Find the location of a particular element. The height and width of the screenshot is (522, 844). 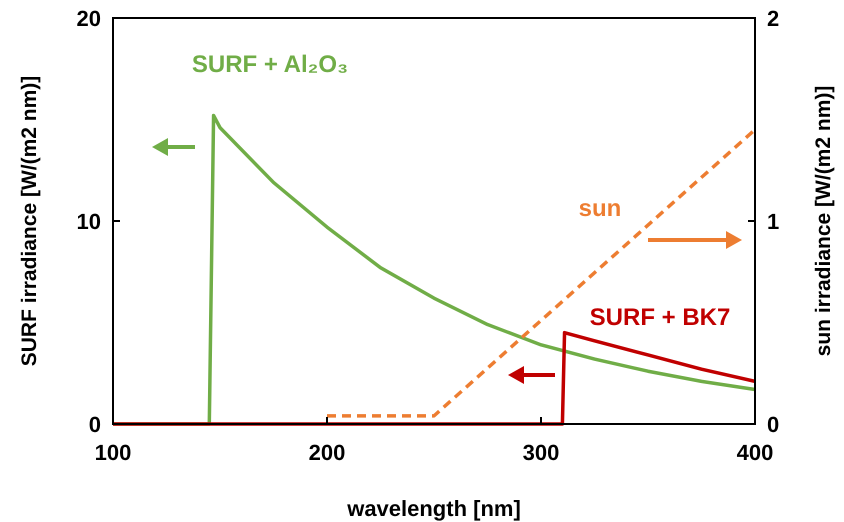

series-label: SURF + Al₂O₃ is located at coordinates (270, 64).